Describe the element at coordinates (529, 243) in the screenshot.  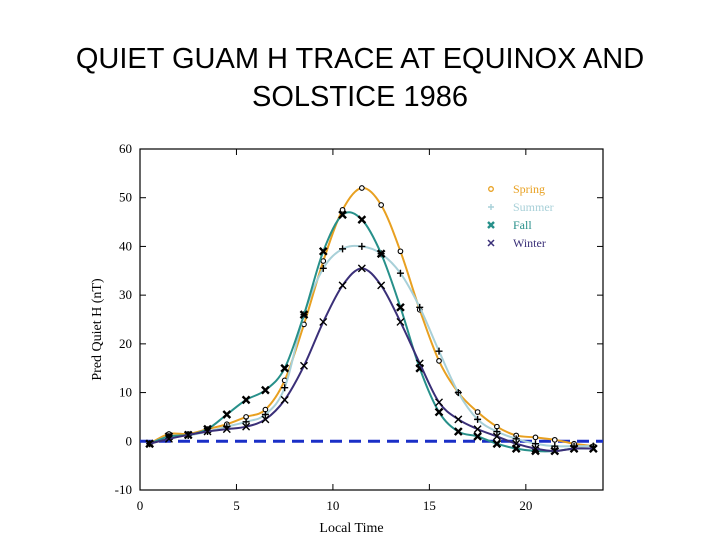
I see `legend-label: Winter` at that location.